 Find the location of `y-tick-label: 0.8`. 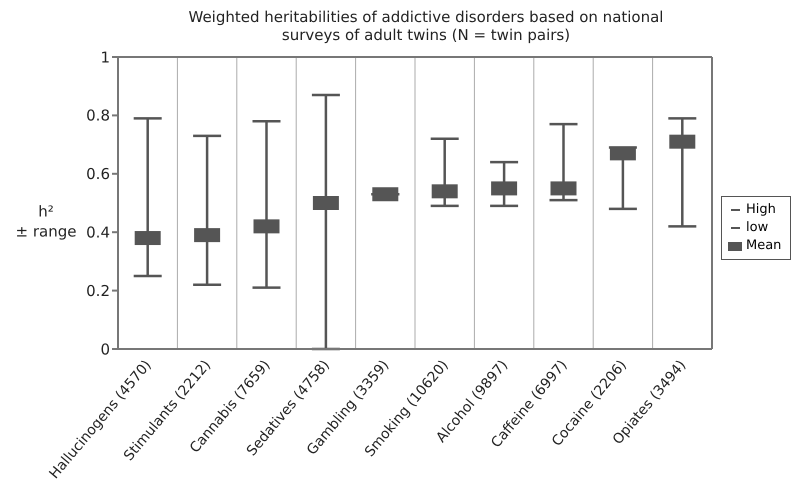

y-tick-label: 0.8 is located at coordinates (98, 115).